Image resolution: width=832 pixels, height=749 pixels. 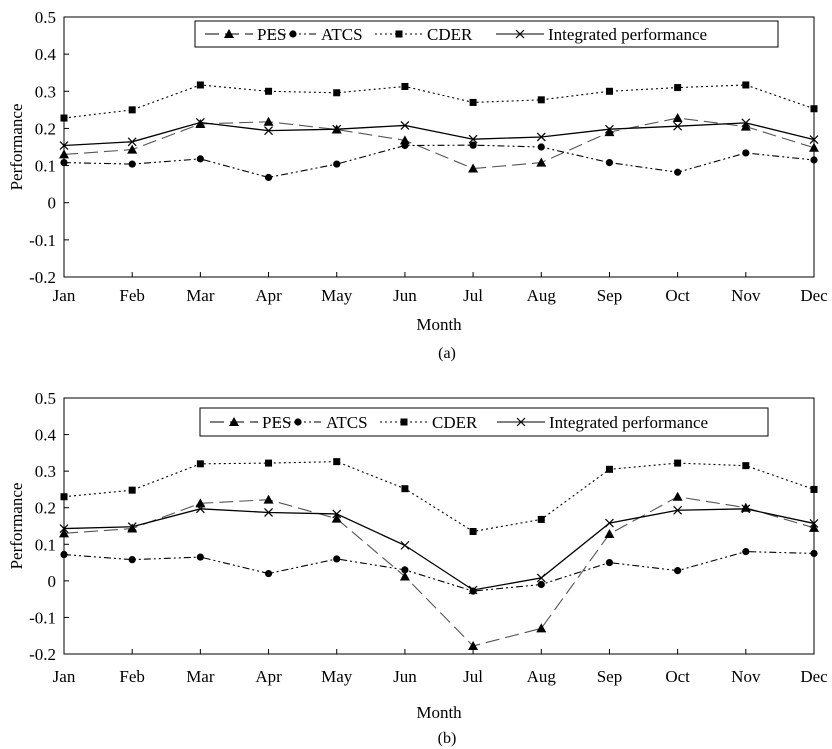 What do you see at coordinates (542, 676) in the screenshot?
I see `x-tick-label: Aug` at bounding box center [542, 676].